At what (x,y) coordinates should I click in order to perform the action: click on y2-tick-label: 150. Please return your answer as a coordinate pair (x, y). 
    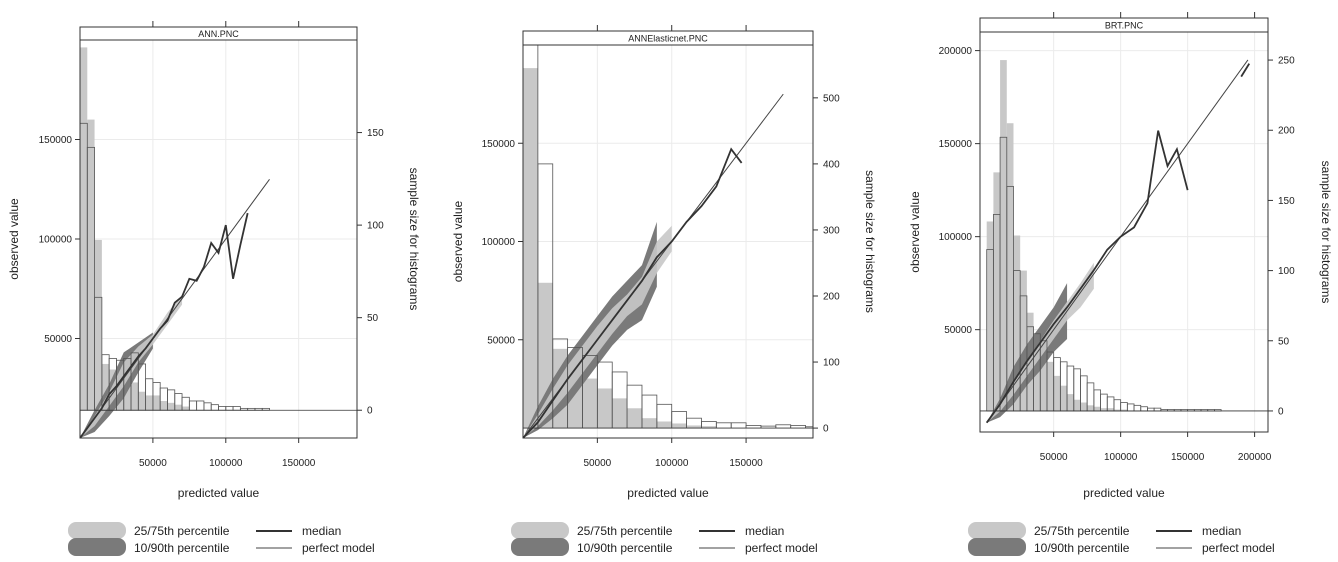
    Looking at the image, I should click on (1286, 201).